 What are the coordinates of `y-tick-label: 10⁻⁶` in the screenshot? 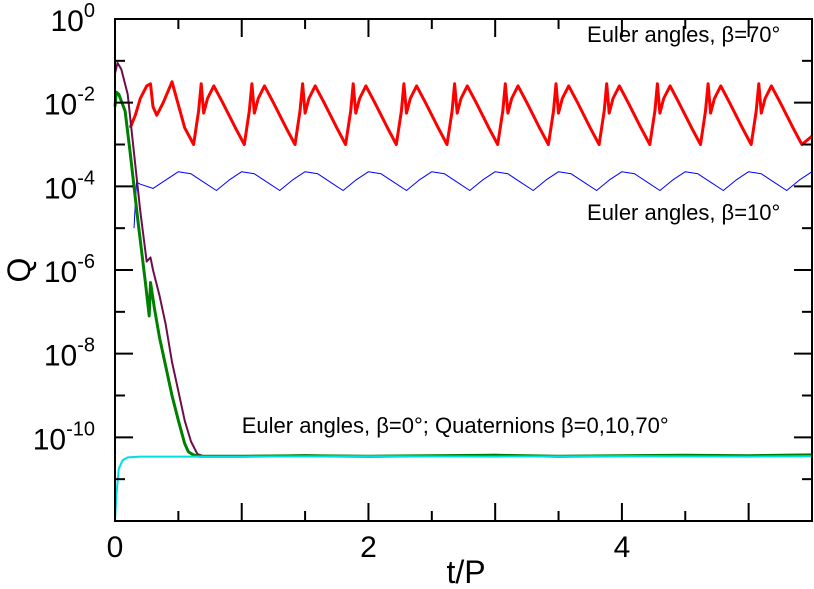 It's located at (69, 270).